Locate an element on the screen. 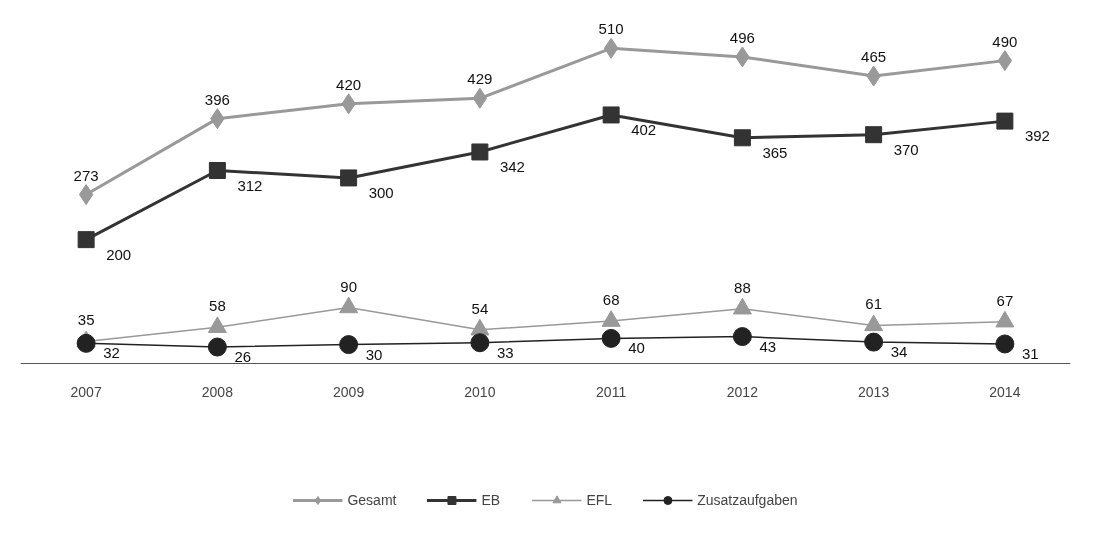 The image size is (1098, 547). x-tick-label: 2007 is located at coordinates (86, 392).